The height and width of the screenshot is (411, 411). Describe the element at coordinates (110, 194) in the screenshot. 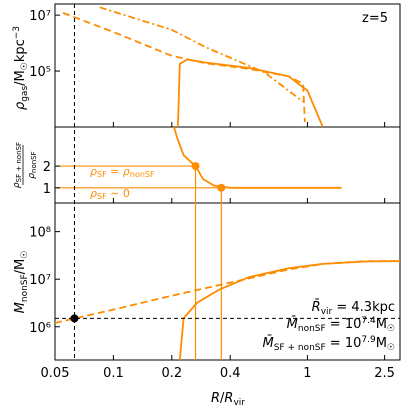

I see `annotation-rho-zero: ρSF ∼ 0` at that location.